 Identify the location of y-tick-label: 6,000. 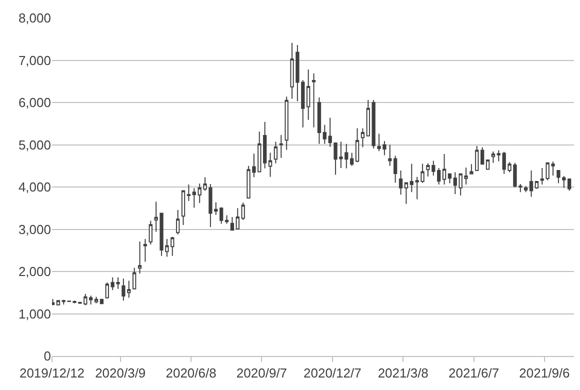
(34, 102).